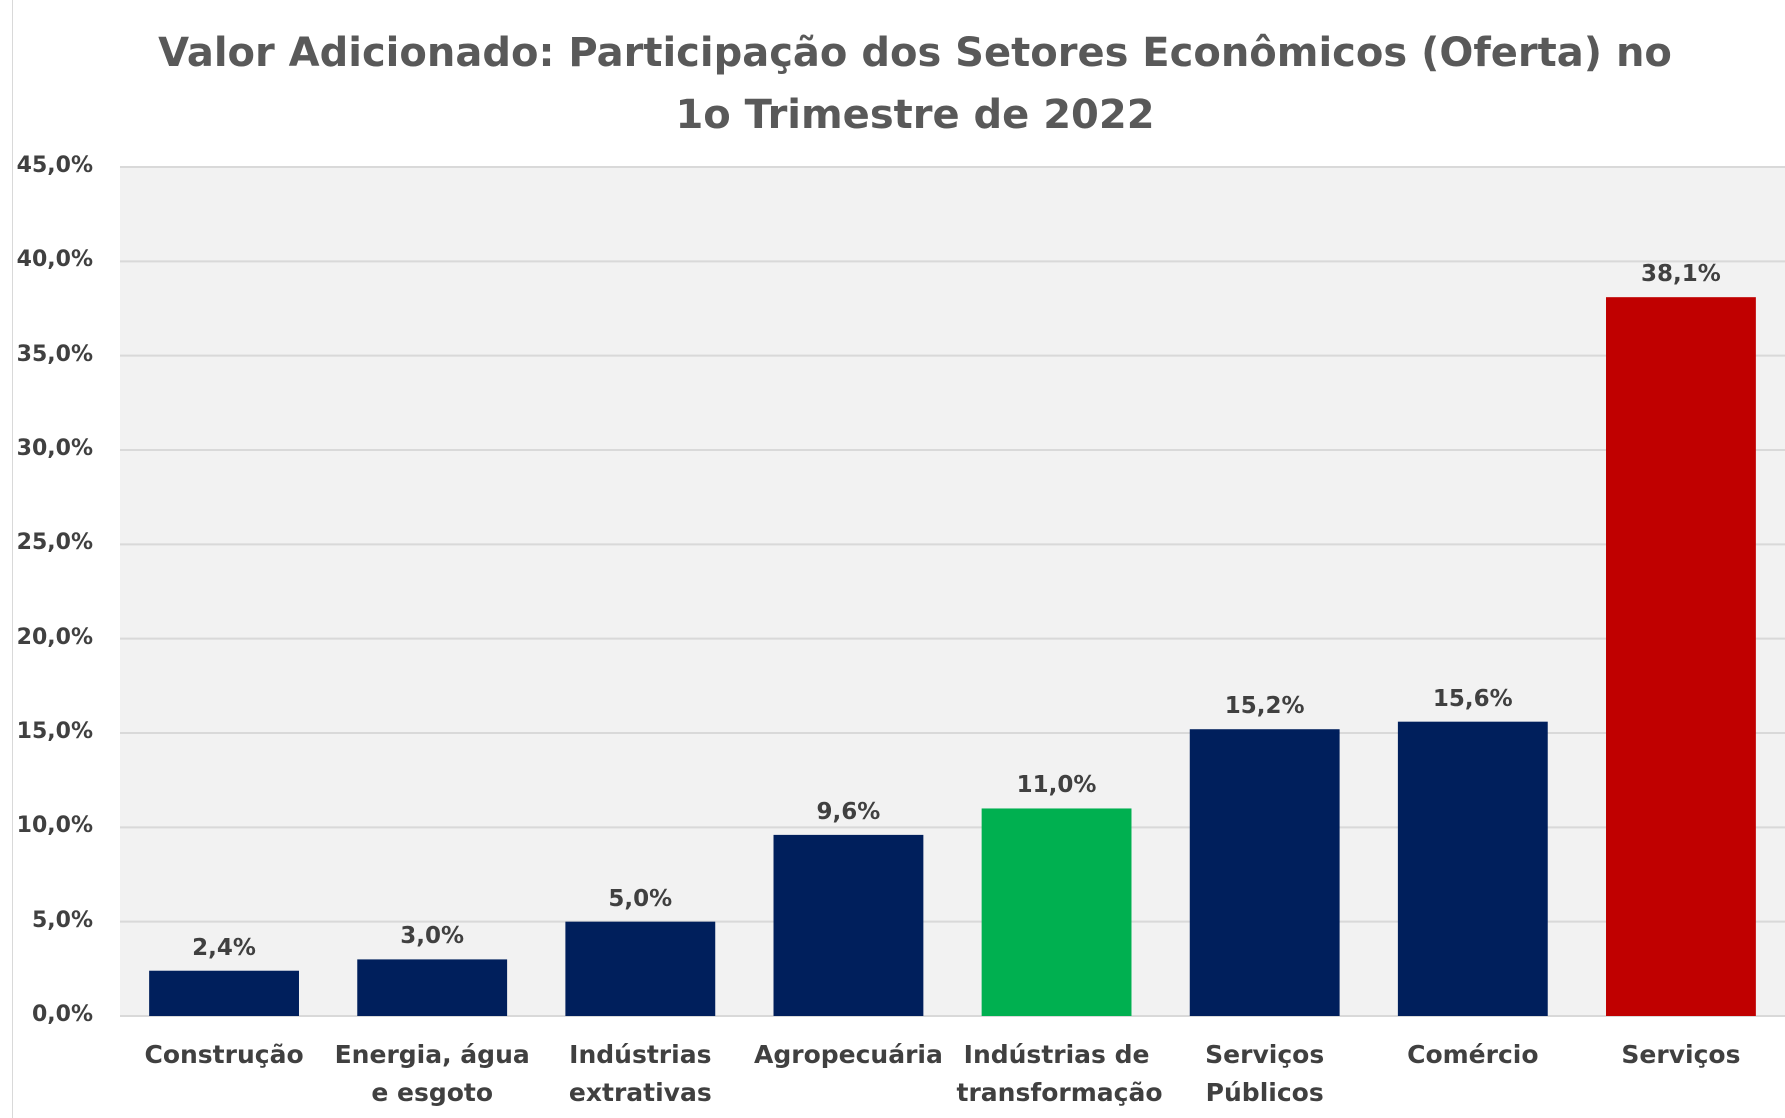  What do you see at coordinates (62, 1014) in the screenshot?
I see `y-tick-label: 0,0%` at bounding box center [62, 1014].